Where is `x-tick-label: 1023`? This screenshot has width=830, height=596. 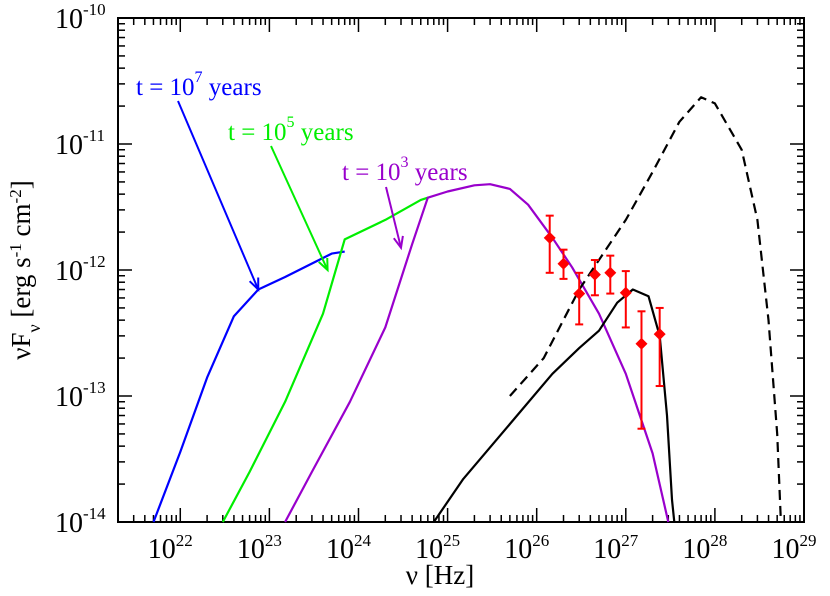 x-tick-label: 1023 is located at coordinates (259, 548).